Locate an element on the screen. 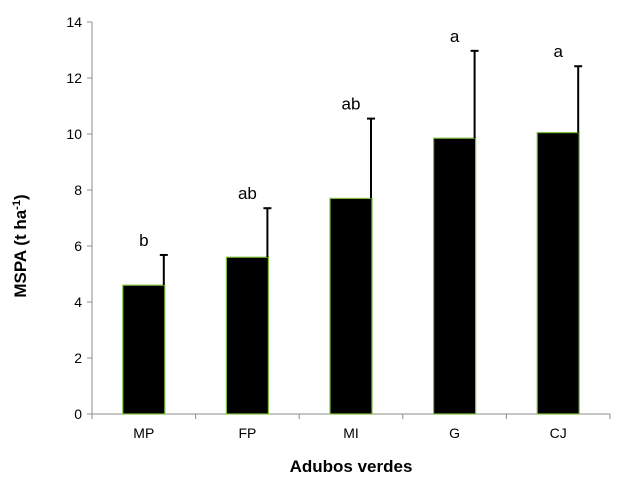  y-tick-label: 14 is located at coordinates (74, 22).